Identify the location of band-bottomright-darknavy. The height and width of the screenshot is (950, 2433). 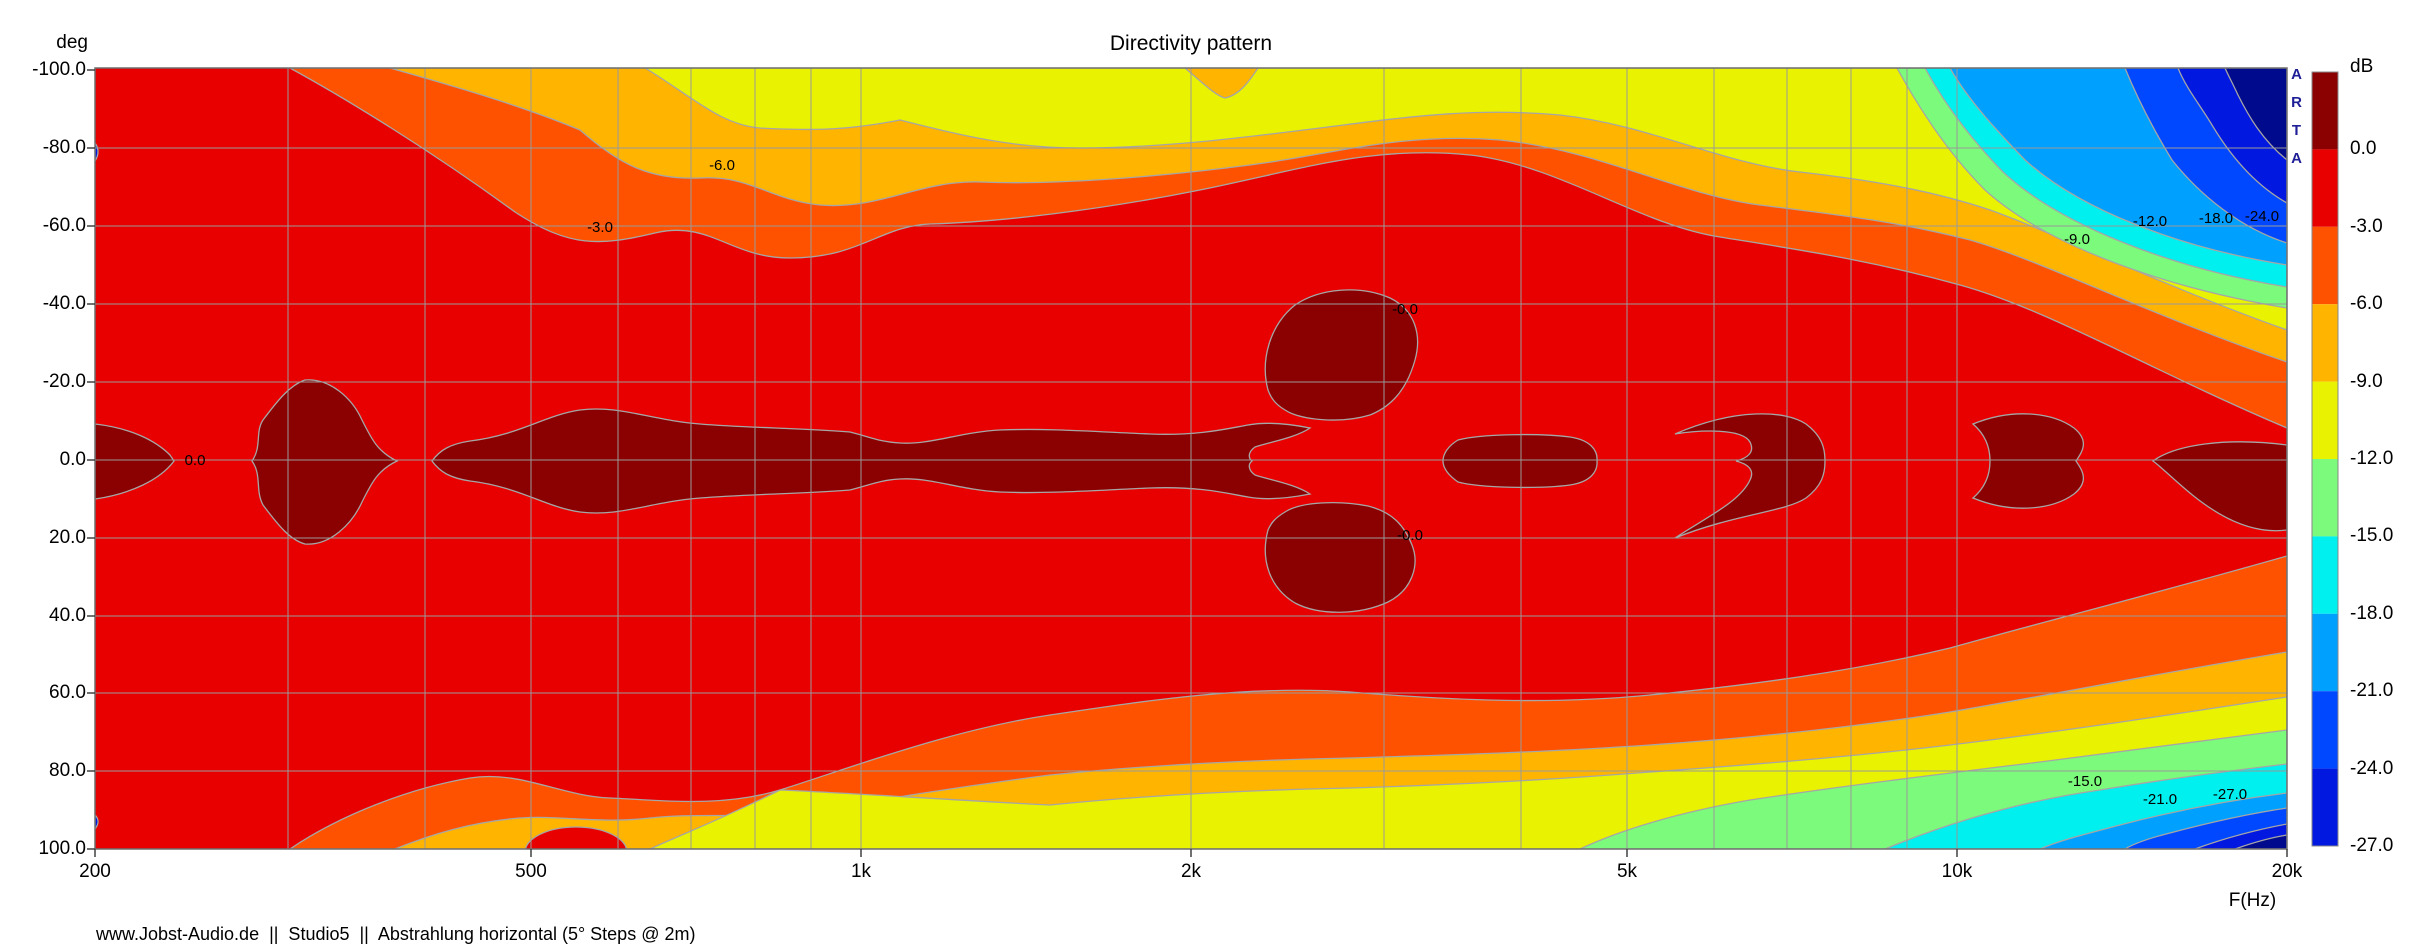
(2260, 841).